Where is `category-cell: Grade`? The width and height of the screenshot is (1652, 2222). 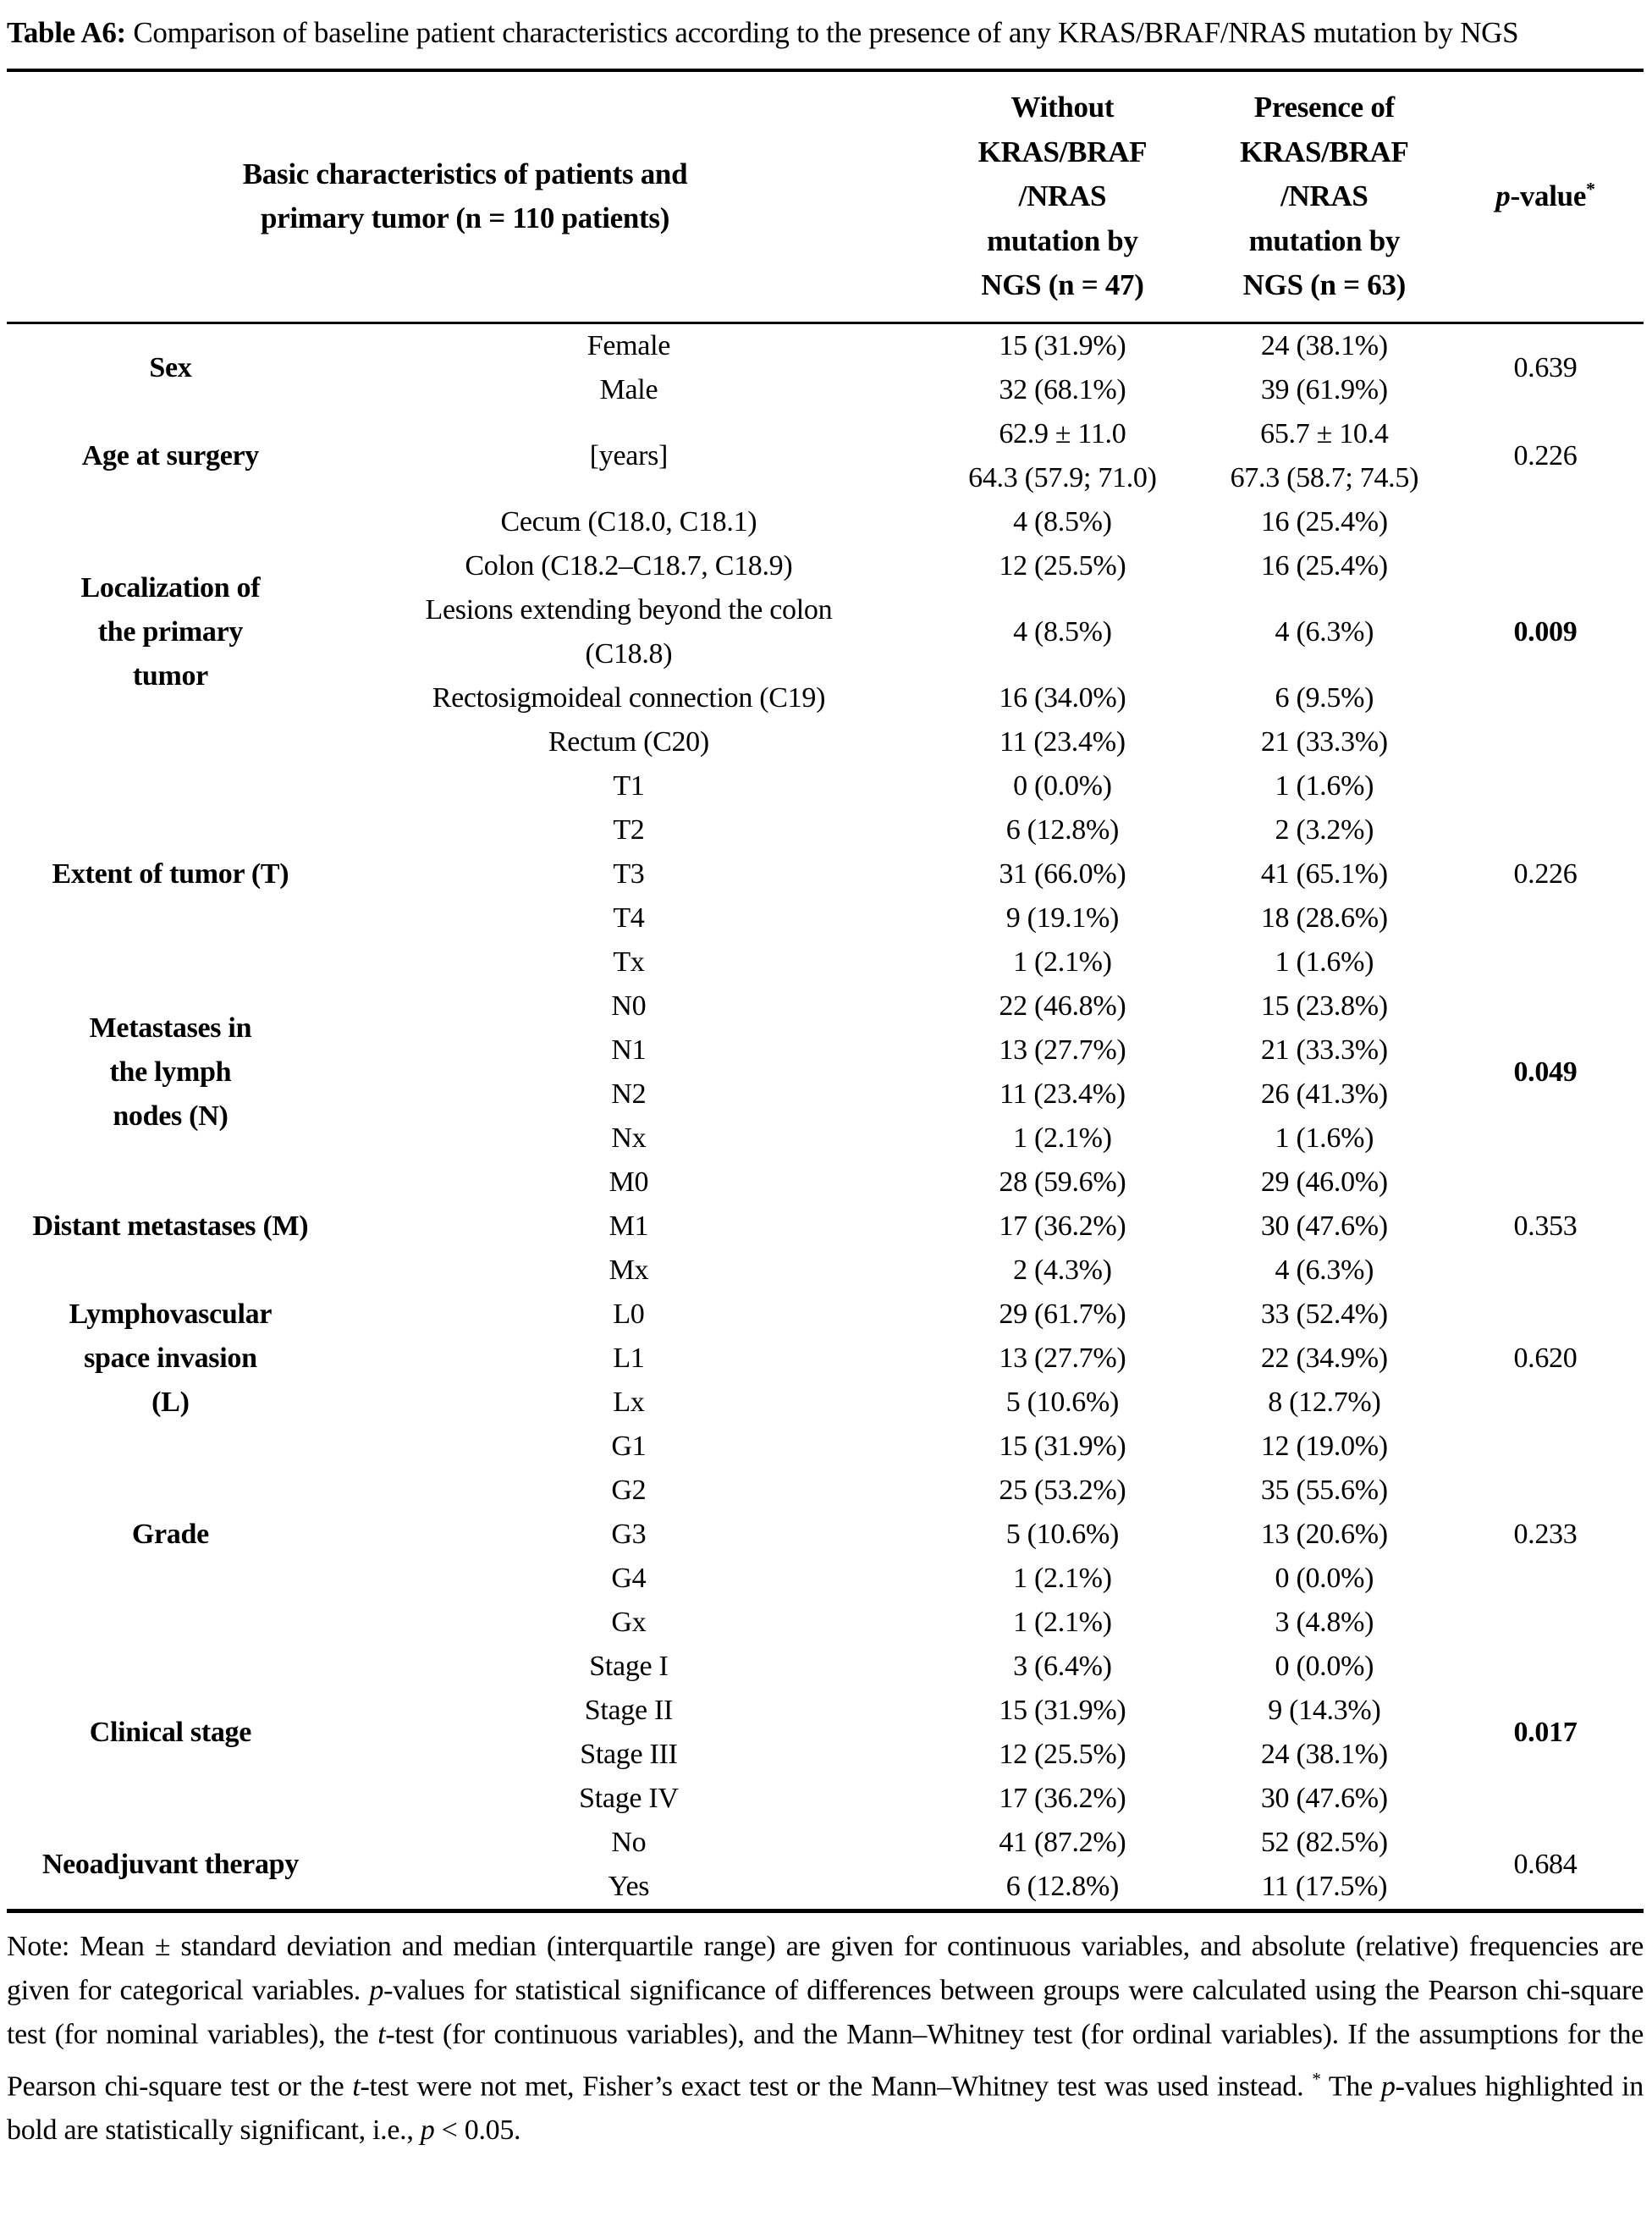 category-cell: Grade is located at coordinates (170, 1534).